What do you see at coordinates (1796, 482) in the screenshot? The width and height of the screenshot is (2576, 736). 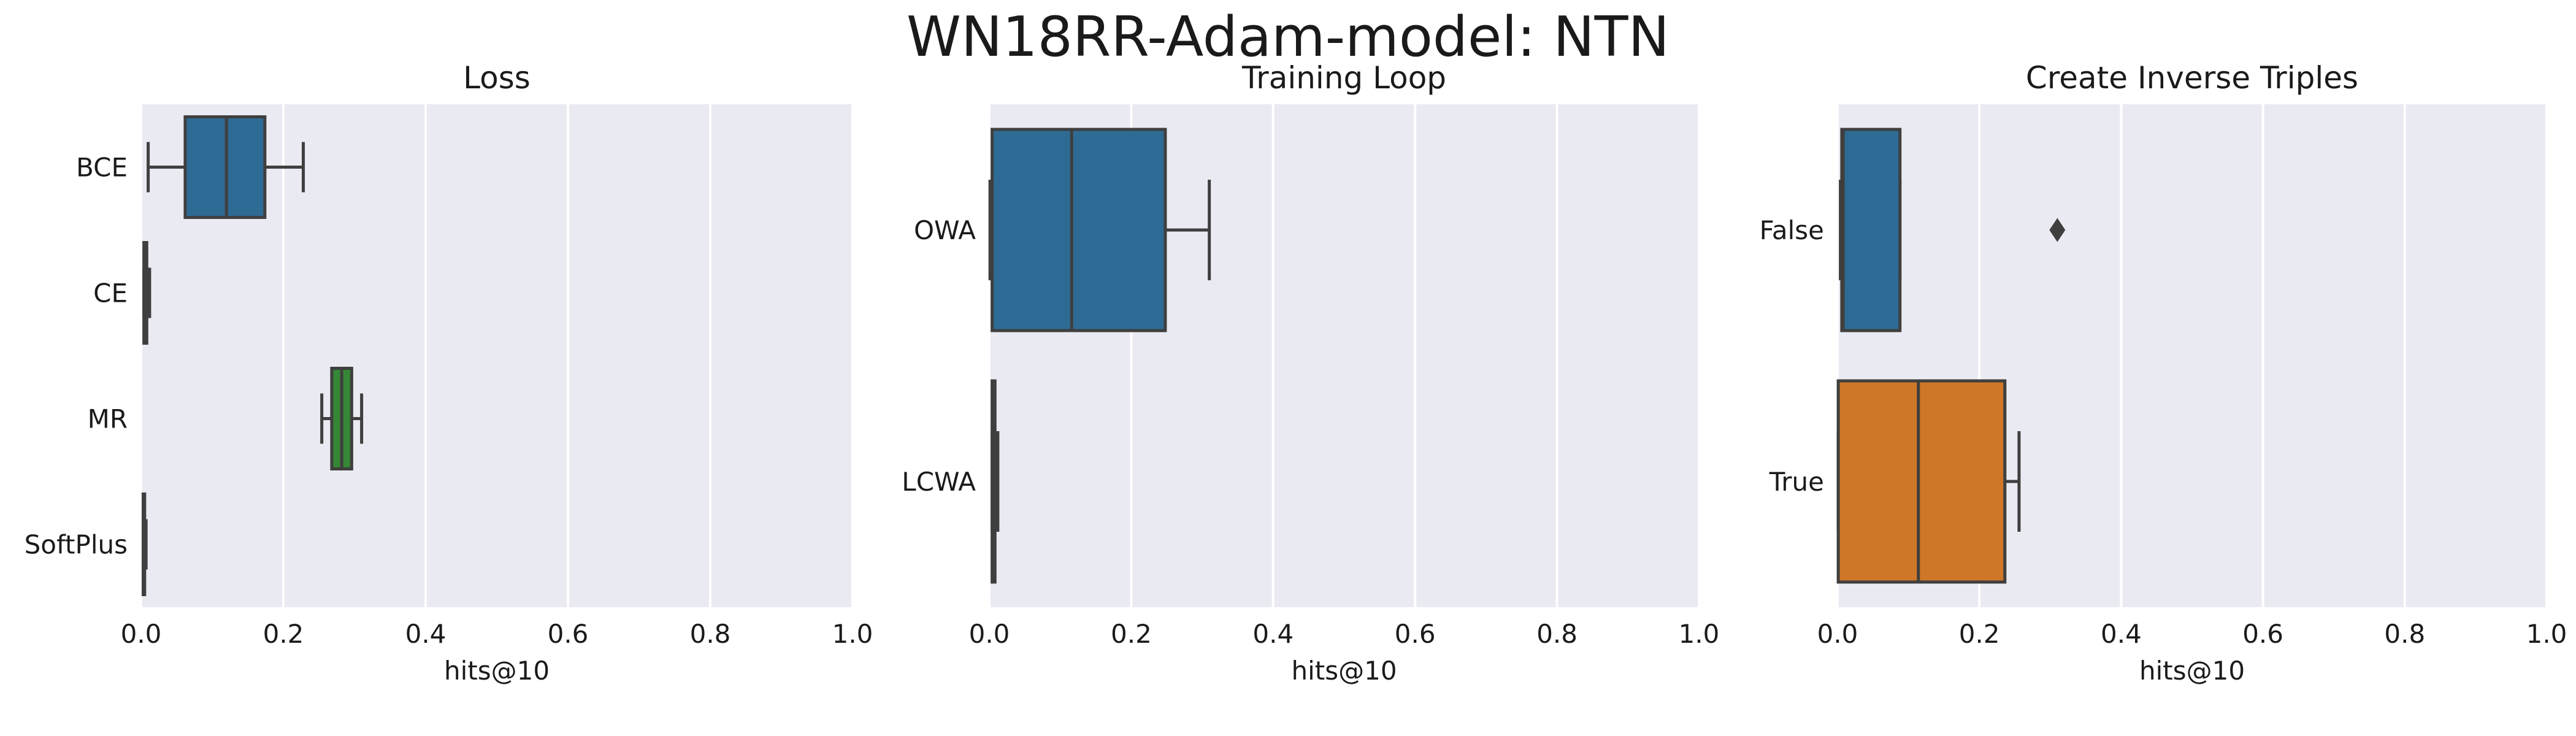 I see `y-tick-label: True` at bounding box center [1796, 482].